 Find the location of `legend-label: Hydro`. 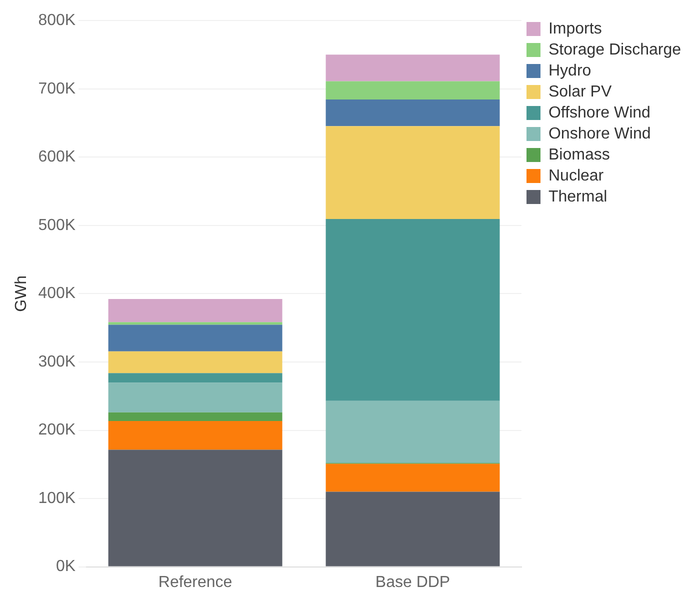

legend-label: Hydro is located at coordinates (570, 71).